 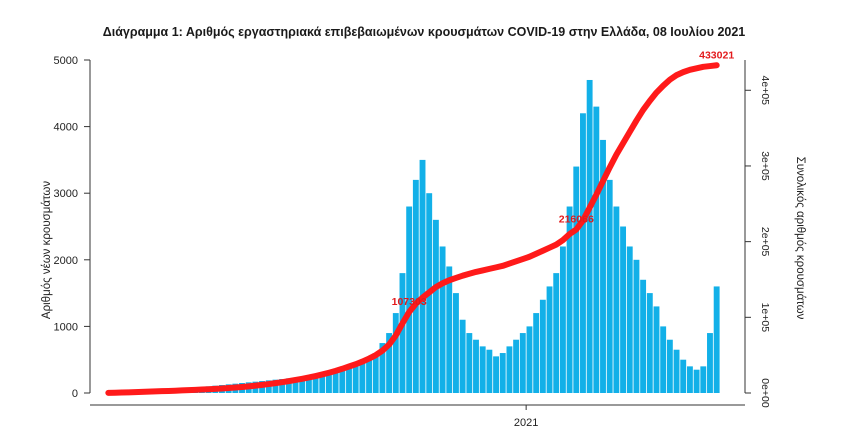 What do you see at coordinates (66, 61) in the screenshot?
I see `left-tick-label: 5000` at bounding box center [66, 61].